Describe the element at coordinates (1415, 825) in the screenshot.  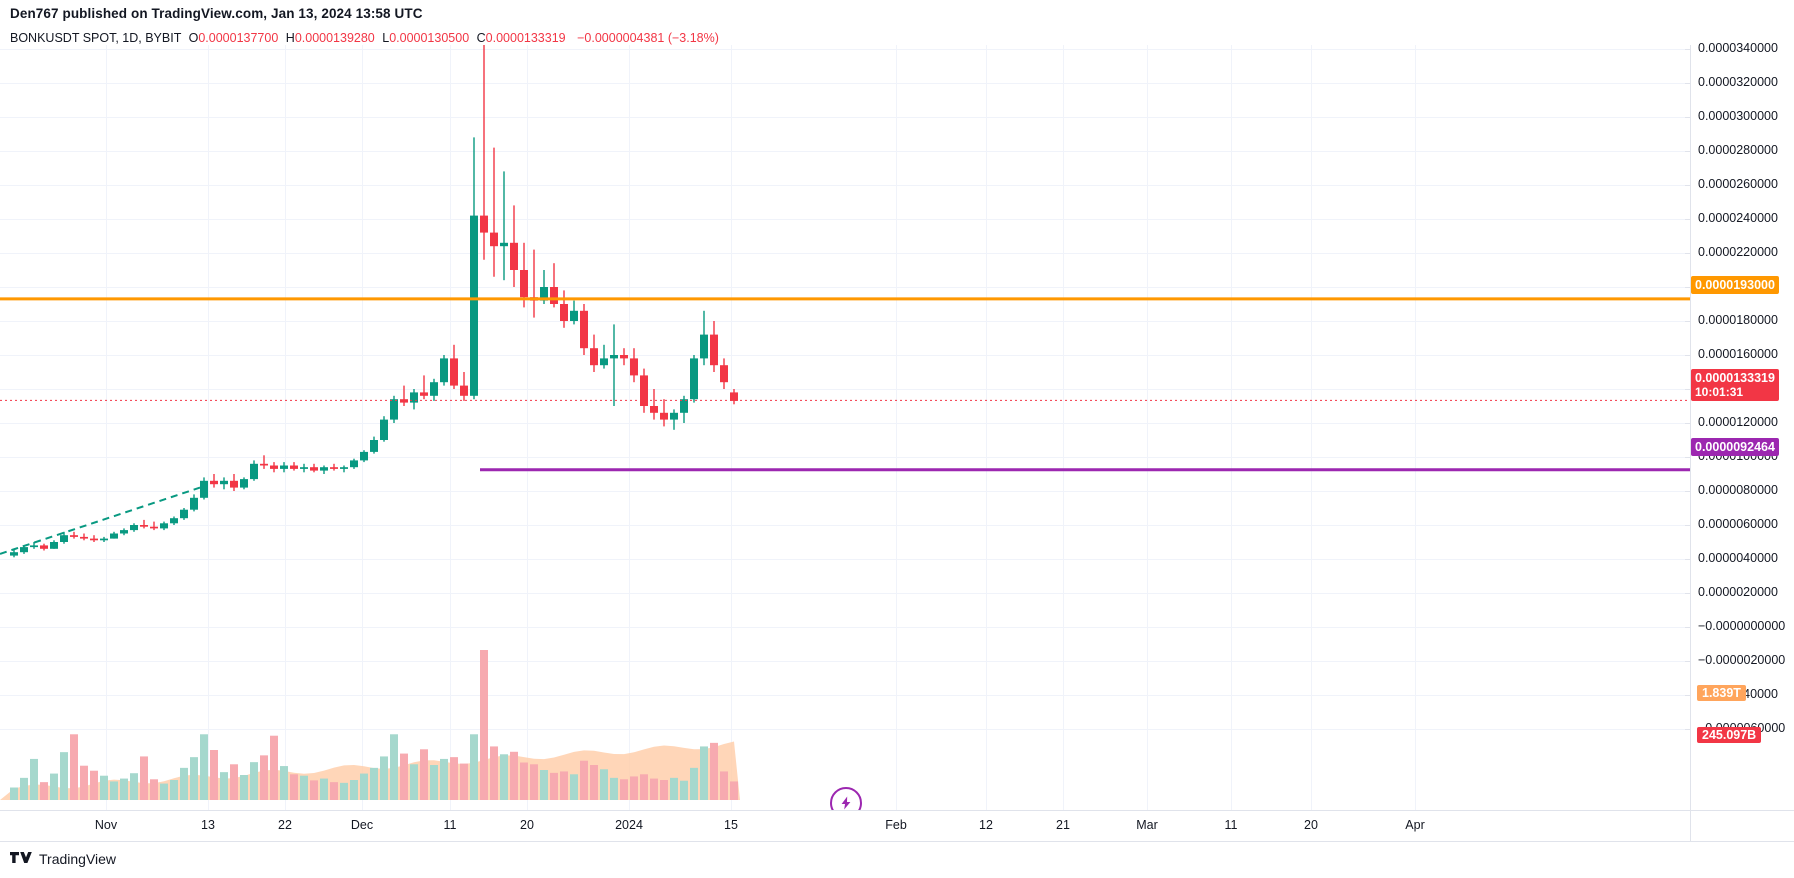
I see `time-axis-tick: Apr` at that location.